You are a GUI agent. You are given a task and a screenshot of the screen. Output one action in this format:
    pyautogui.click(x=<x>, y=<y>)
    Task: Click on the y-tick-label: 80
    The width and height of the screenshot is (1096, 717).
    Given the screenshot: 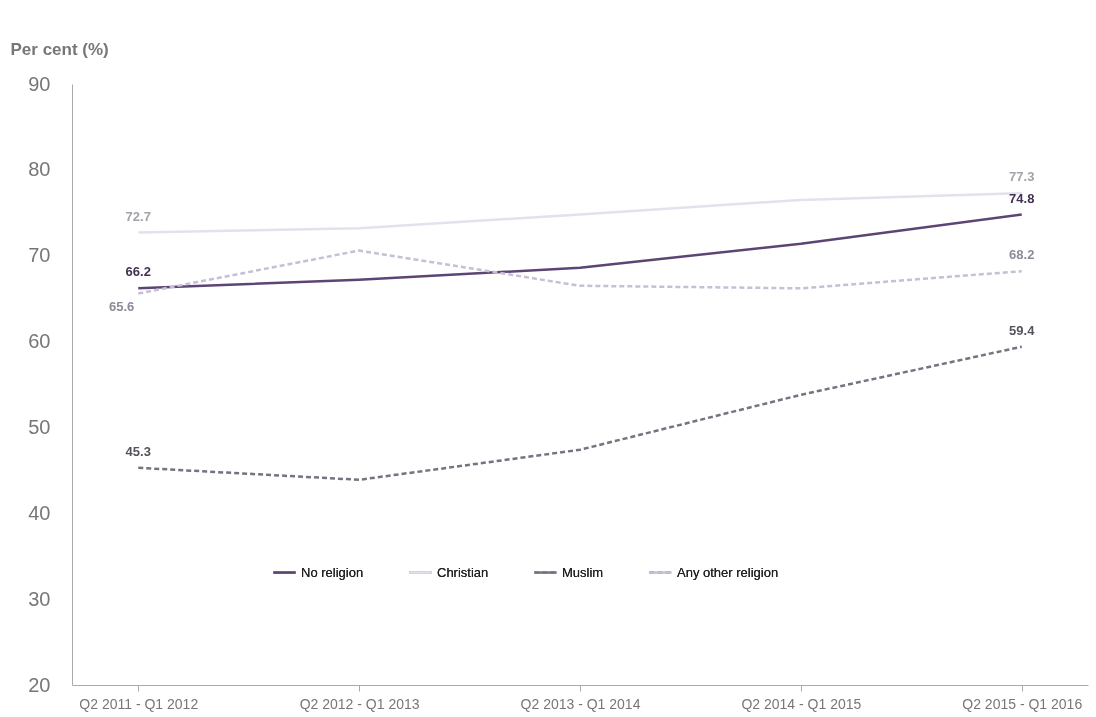 What is the action you would take?
    pyautogui.click(x=39, y=169)
    